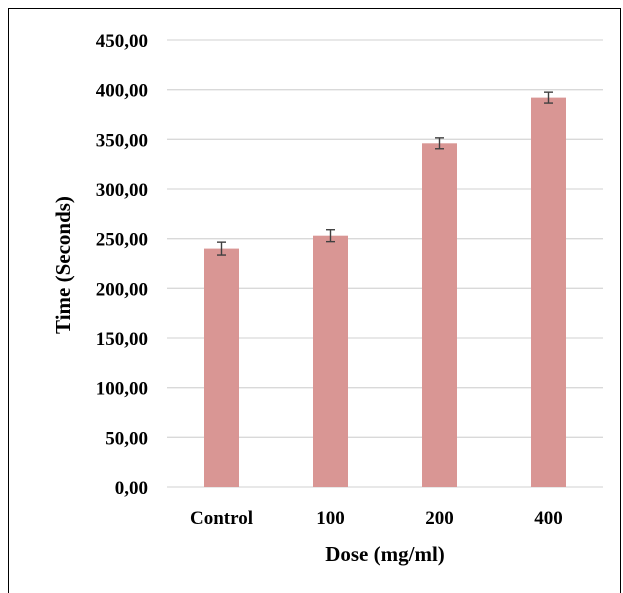 This screenshot has width=623, height=593. What do you see at coordinates (126, 438) in the screenshot?
I see `y-tick-label: 50,00` at bounding box center [126, 438].